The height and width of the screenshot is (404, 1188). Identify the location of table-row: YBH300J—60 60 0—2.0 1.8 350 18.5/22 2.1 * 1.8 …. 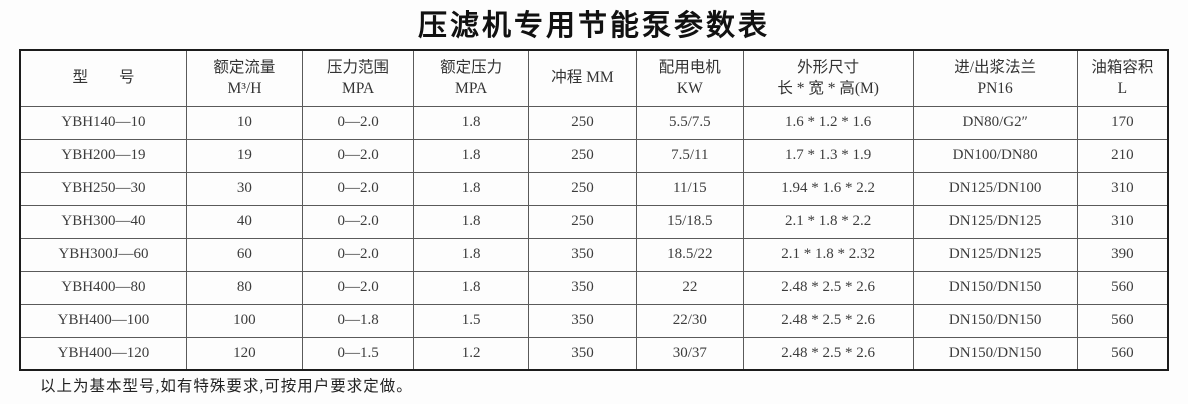
(594, 254).